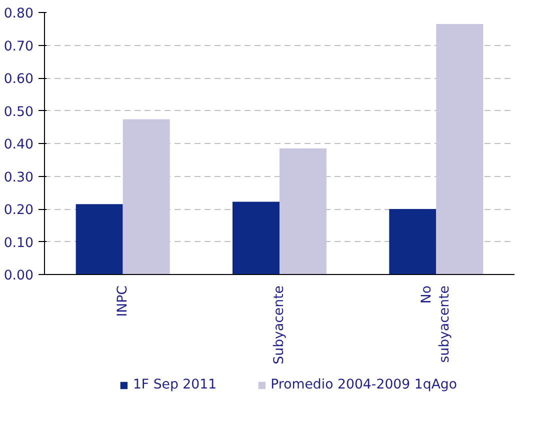 This screenshot has height=431, width=542. What do you see at coordinates (436, 324) in the screenshot?
I see `x-tick-label: No subyacente` at bounding box center [436, 324].